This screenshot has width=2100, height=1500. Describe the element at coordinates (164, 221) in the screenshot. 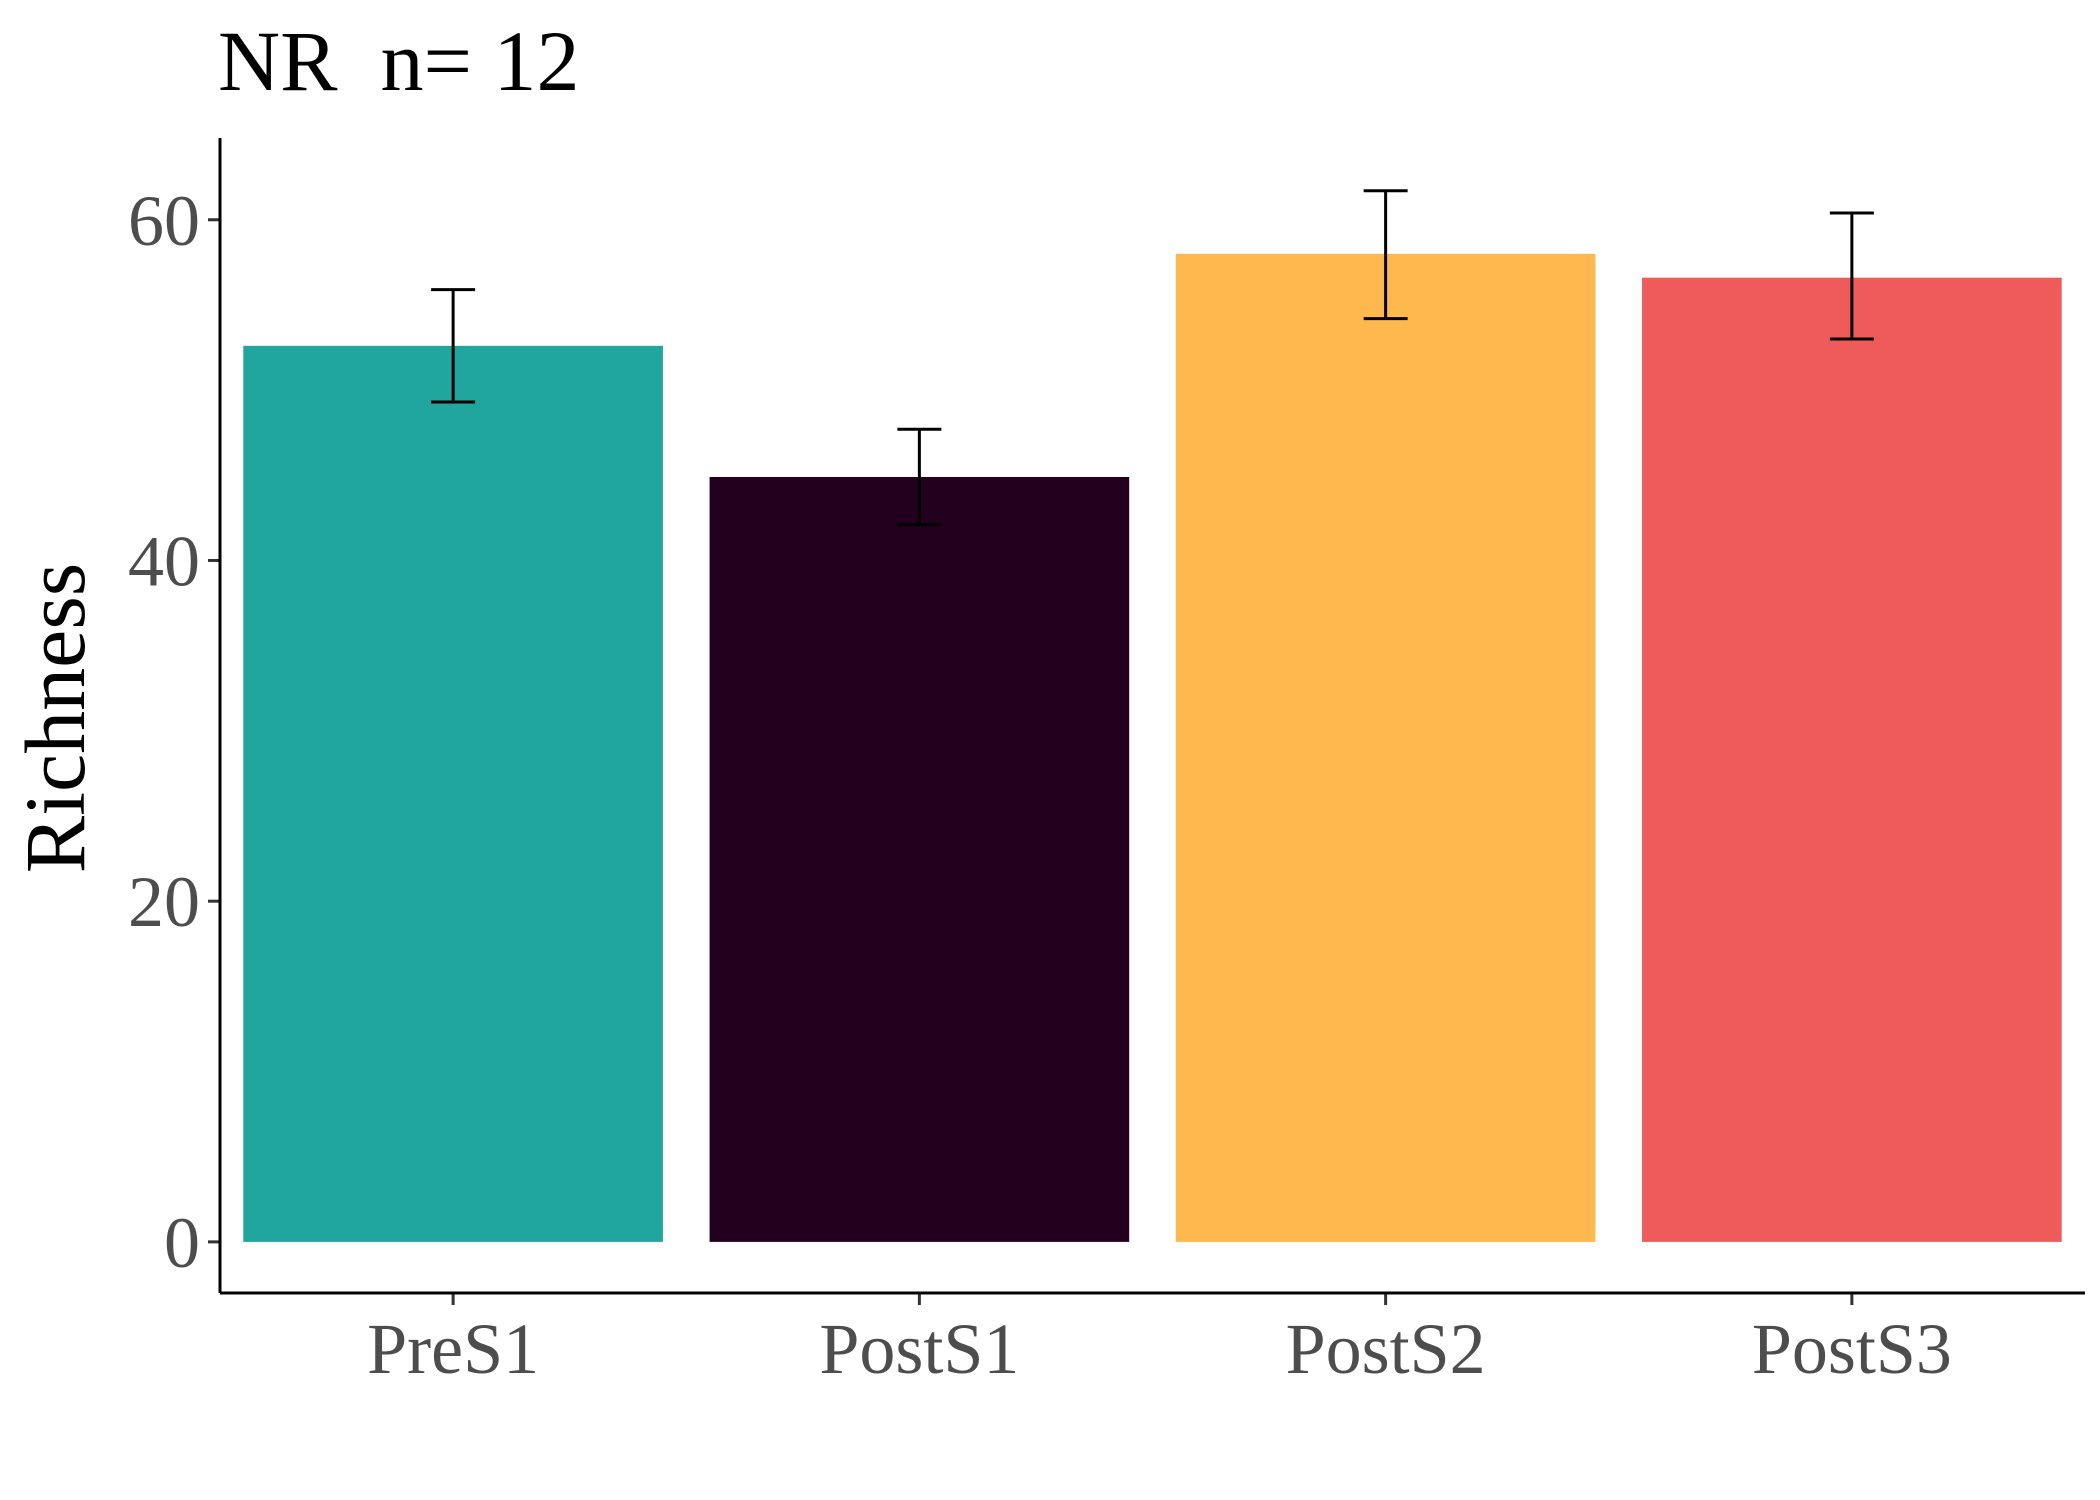

I see `y-tick-label-60: 60` at that location.